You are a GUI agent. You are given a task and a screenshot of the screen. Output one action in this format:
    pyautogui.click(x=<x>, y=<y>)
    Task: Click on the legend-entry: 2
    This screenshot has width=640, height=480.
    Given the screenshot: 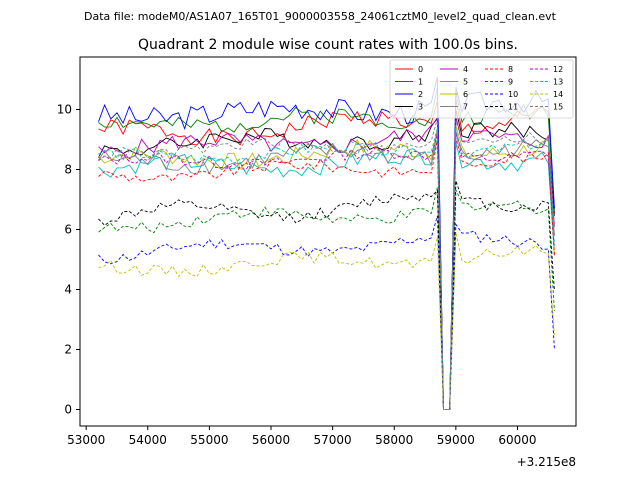 What is the action you would take?
    pyautogui.click(x=420, y=94)
    